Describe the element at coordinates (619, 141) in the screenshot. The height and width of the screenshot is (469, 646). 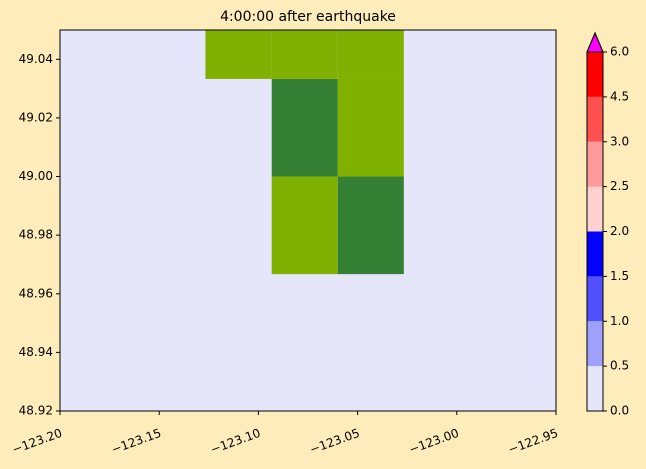
I see `colorbar-tick-label: 3.0` at that location.